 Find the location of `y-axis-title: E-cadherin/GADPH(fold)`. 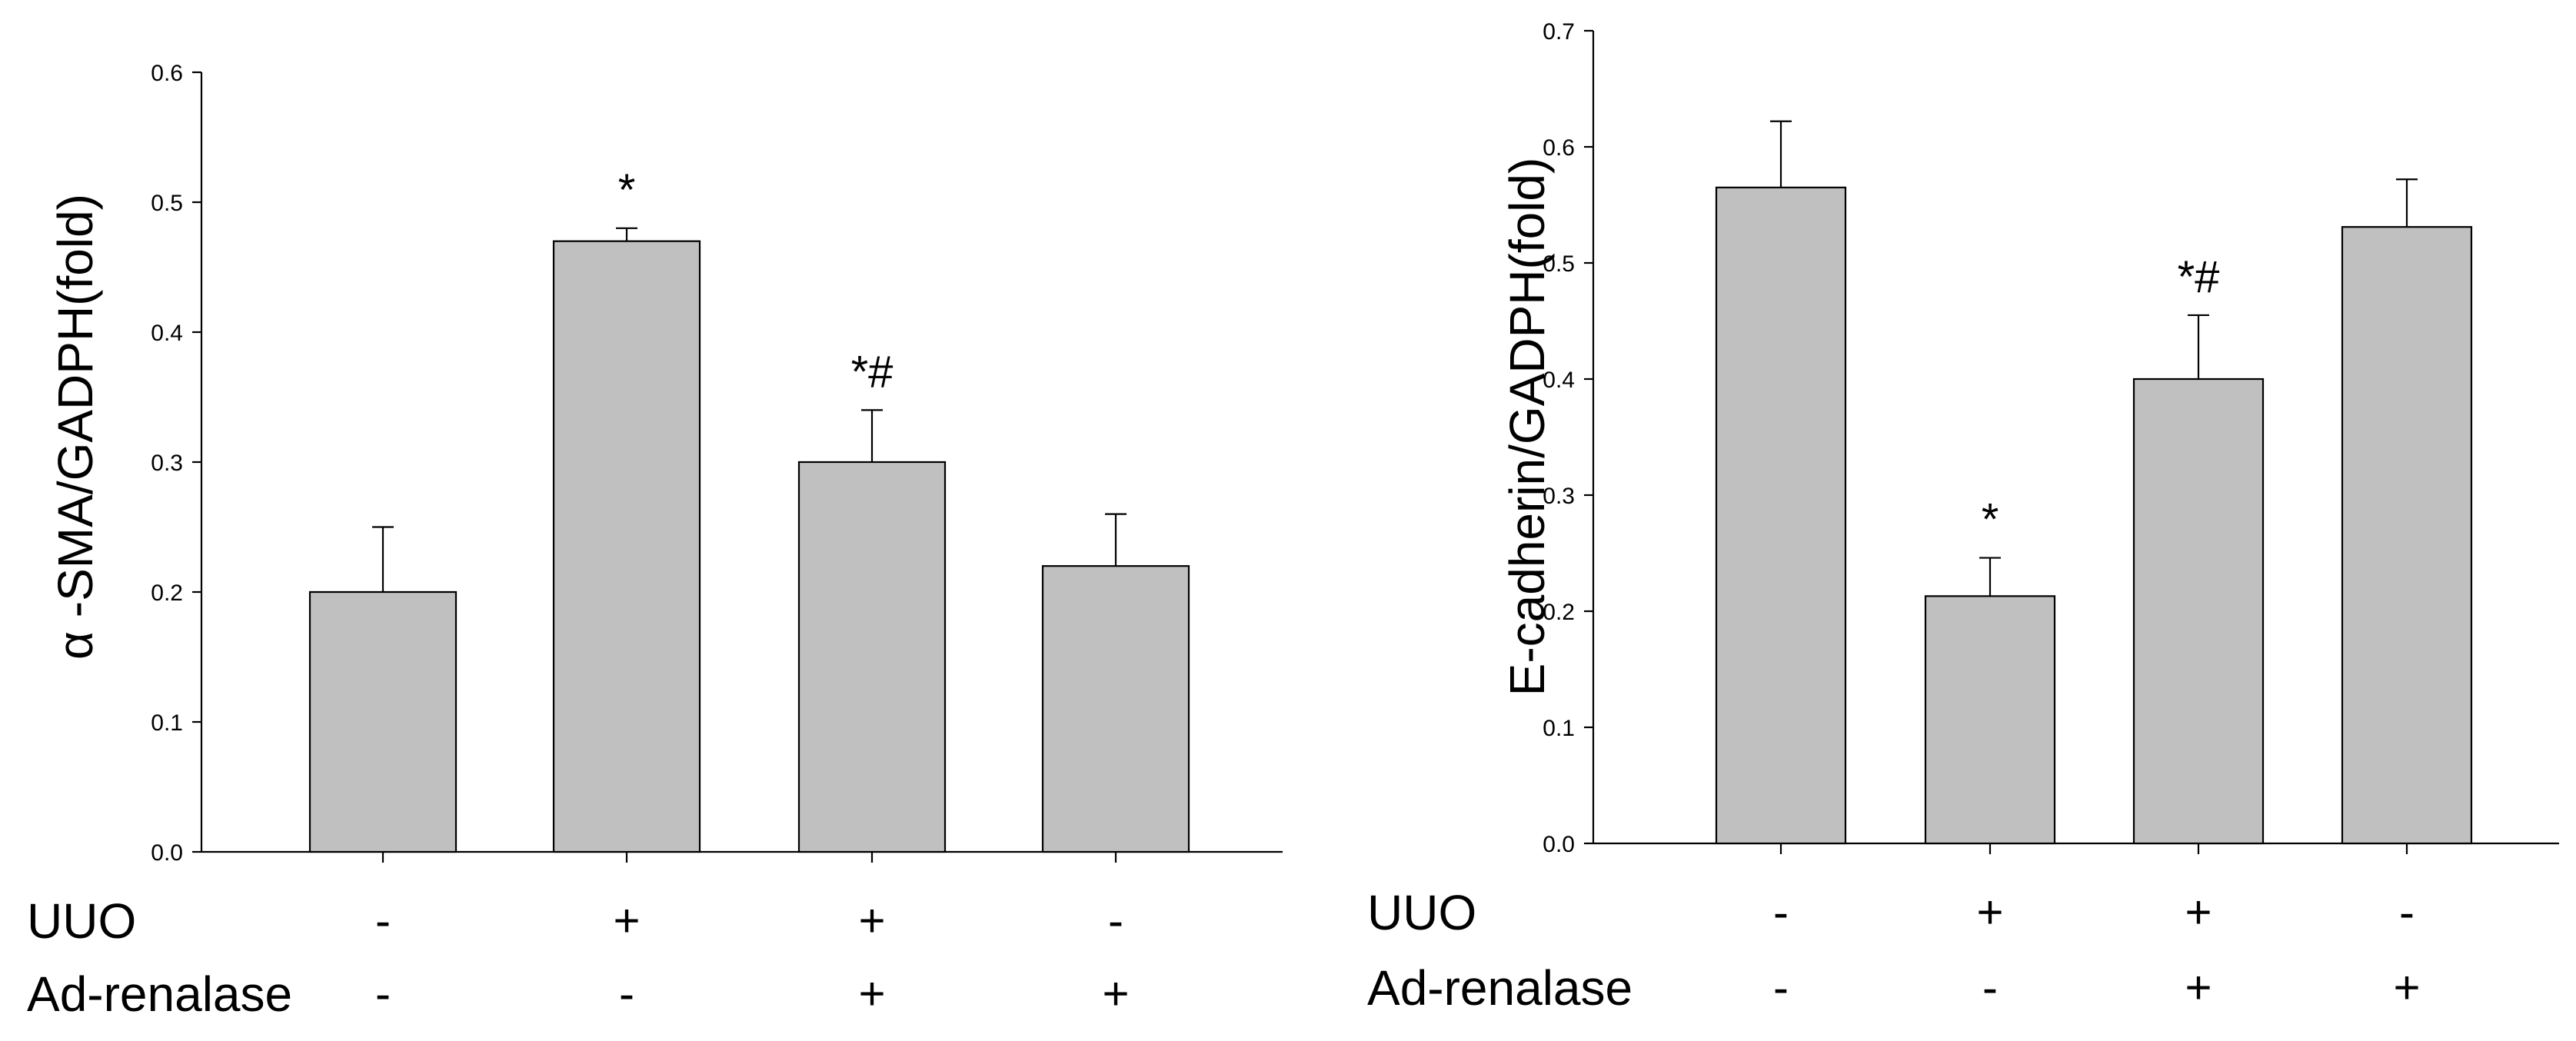

y-axis-title: E-cadherin/GADPH(fold) is located at coordinates (1527, 428).